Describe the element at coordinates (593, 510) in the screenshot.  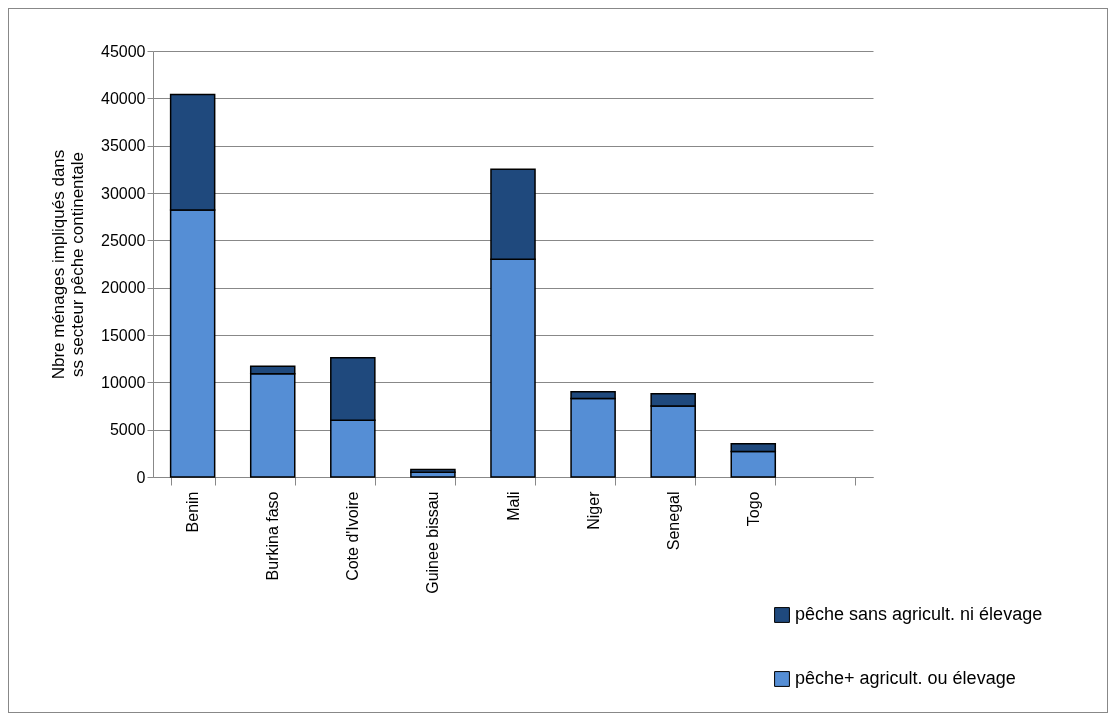
I see `x-tick-label: Niger` at that location.